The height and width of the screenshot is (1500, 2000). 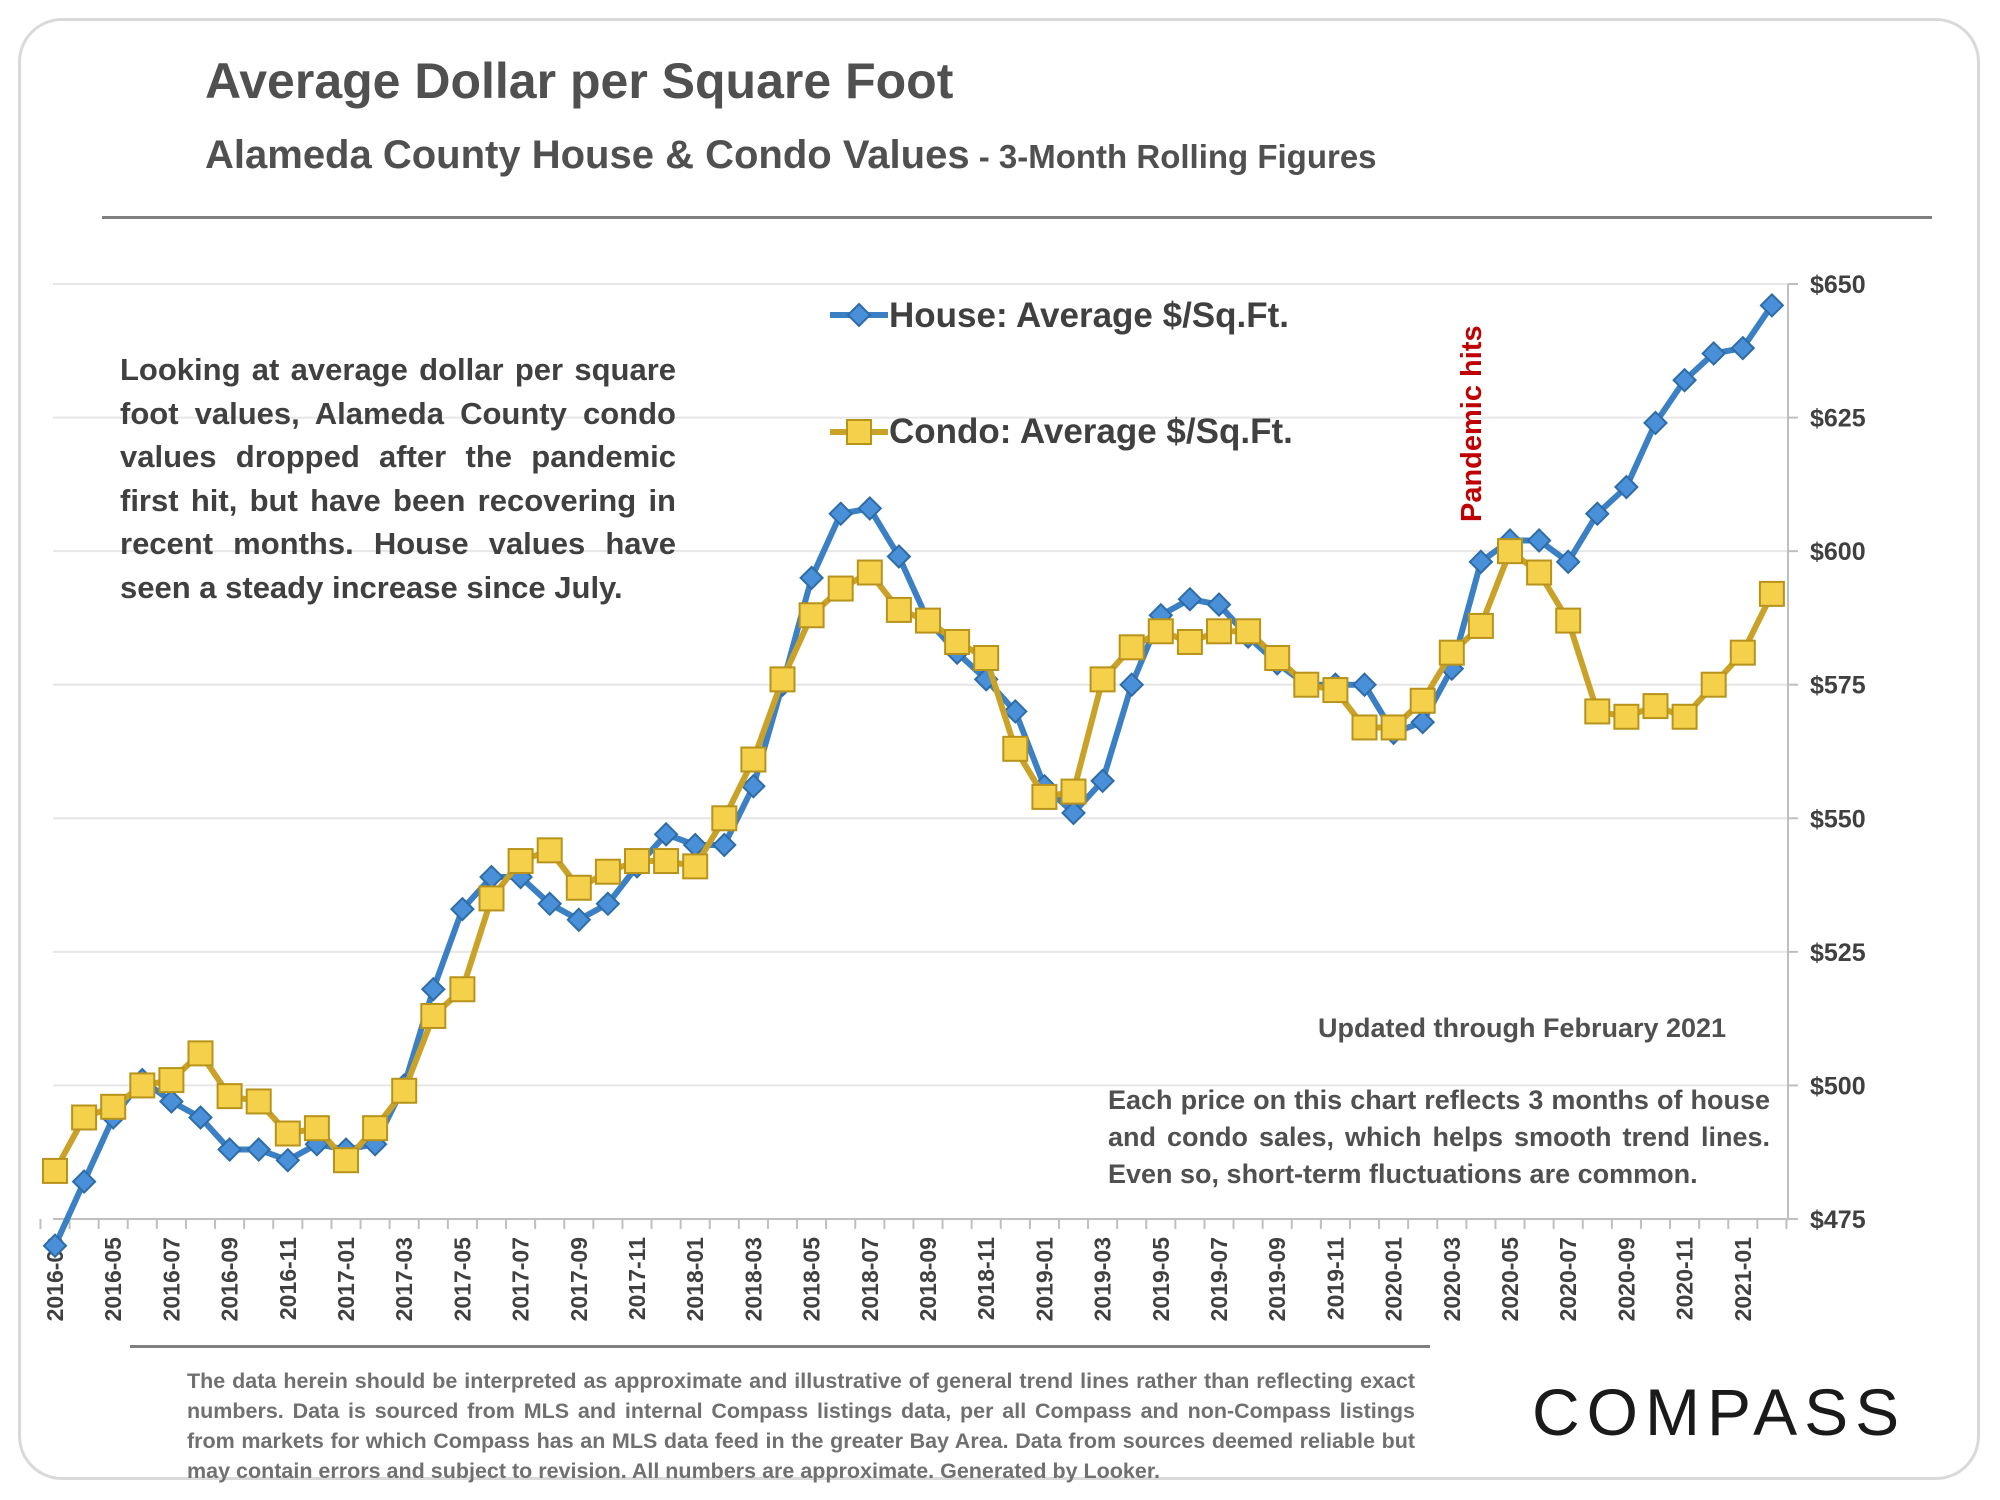 What do you see at coordinates (1173, 156) in the screenshot?
I see `subtitle-secondary: - 3-Month Rolling Figures` at bounding box center [1173, 156].